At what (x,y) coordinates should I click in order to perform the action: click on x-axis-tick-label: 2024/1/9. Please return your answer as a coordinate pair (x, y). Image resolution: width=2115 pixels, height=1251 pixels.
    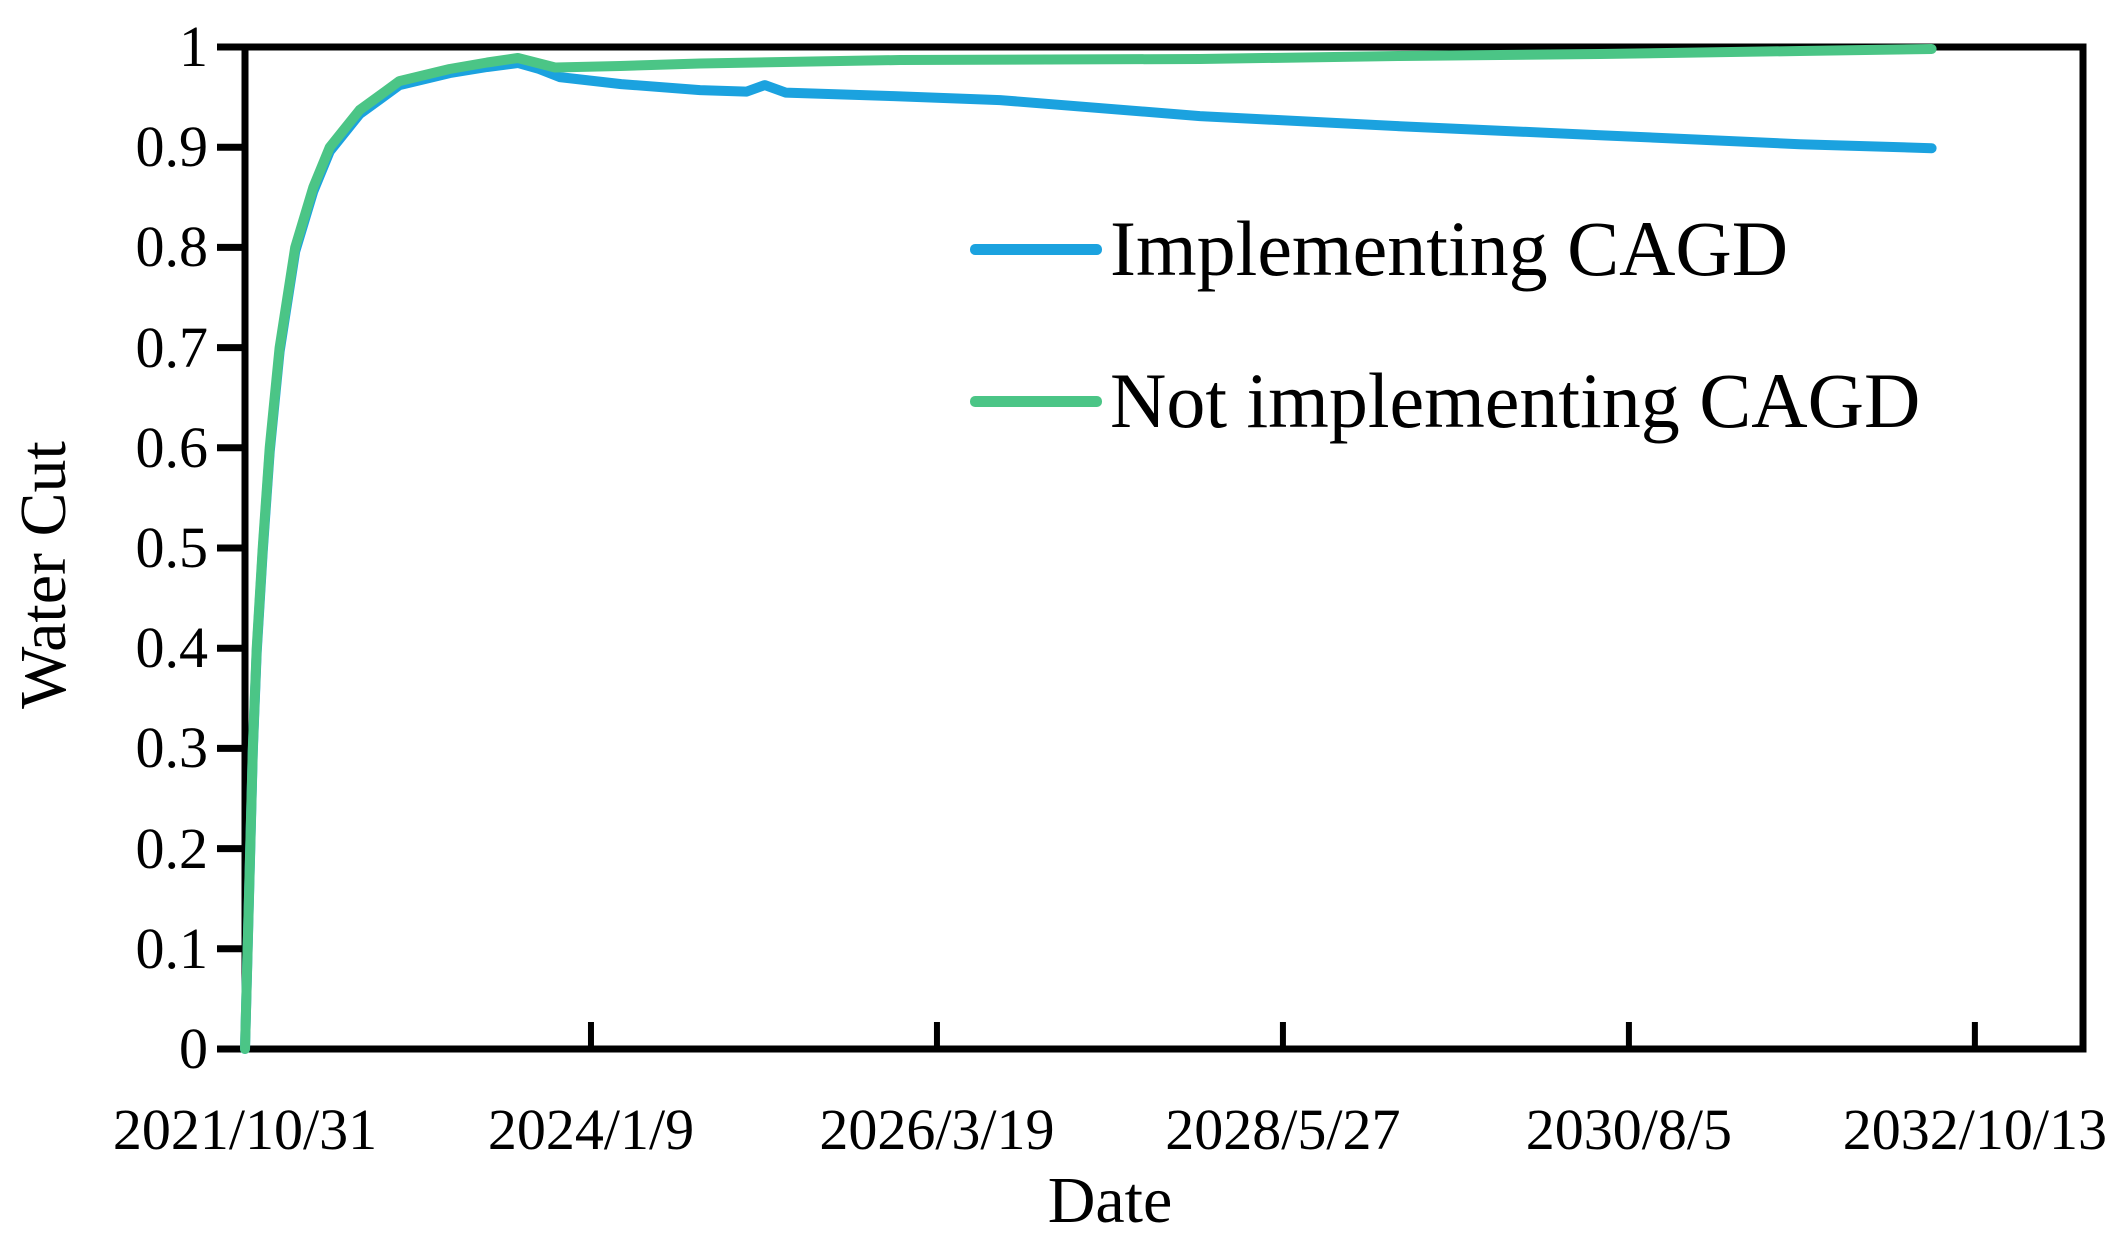
    Looking at the image, I should click on (591, 1129).